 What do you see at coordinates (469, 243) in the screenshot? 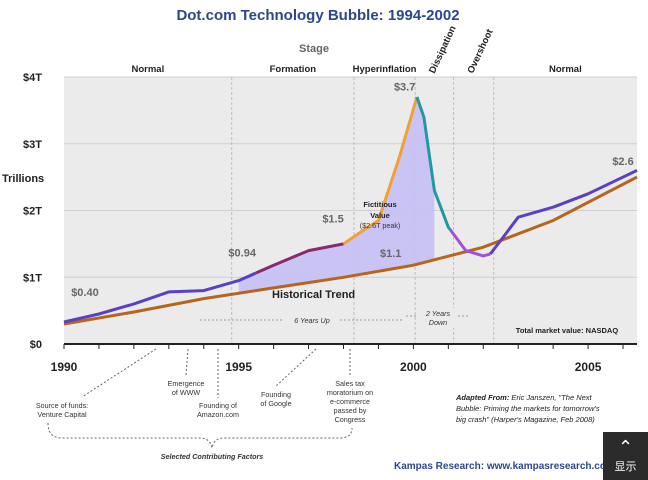
I see `nasdaq-overshoot-segment` at bounding box center [469, 243].